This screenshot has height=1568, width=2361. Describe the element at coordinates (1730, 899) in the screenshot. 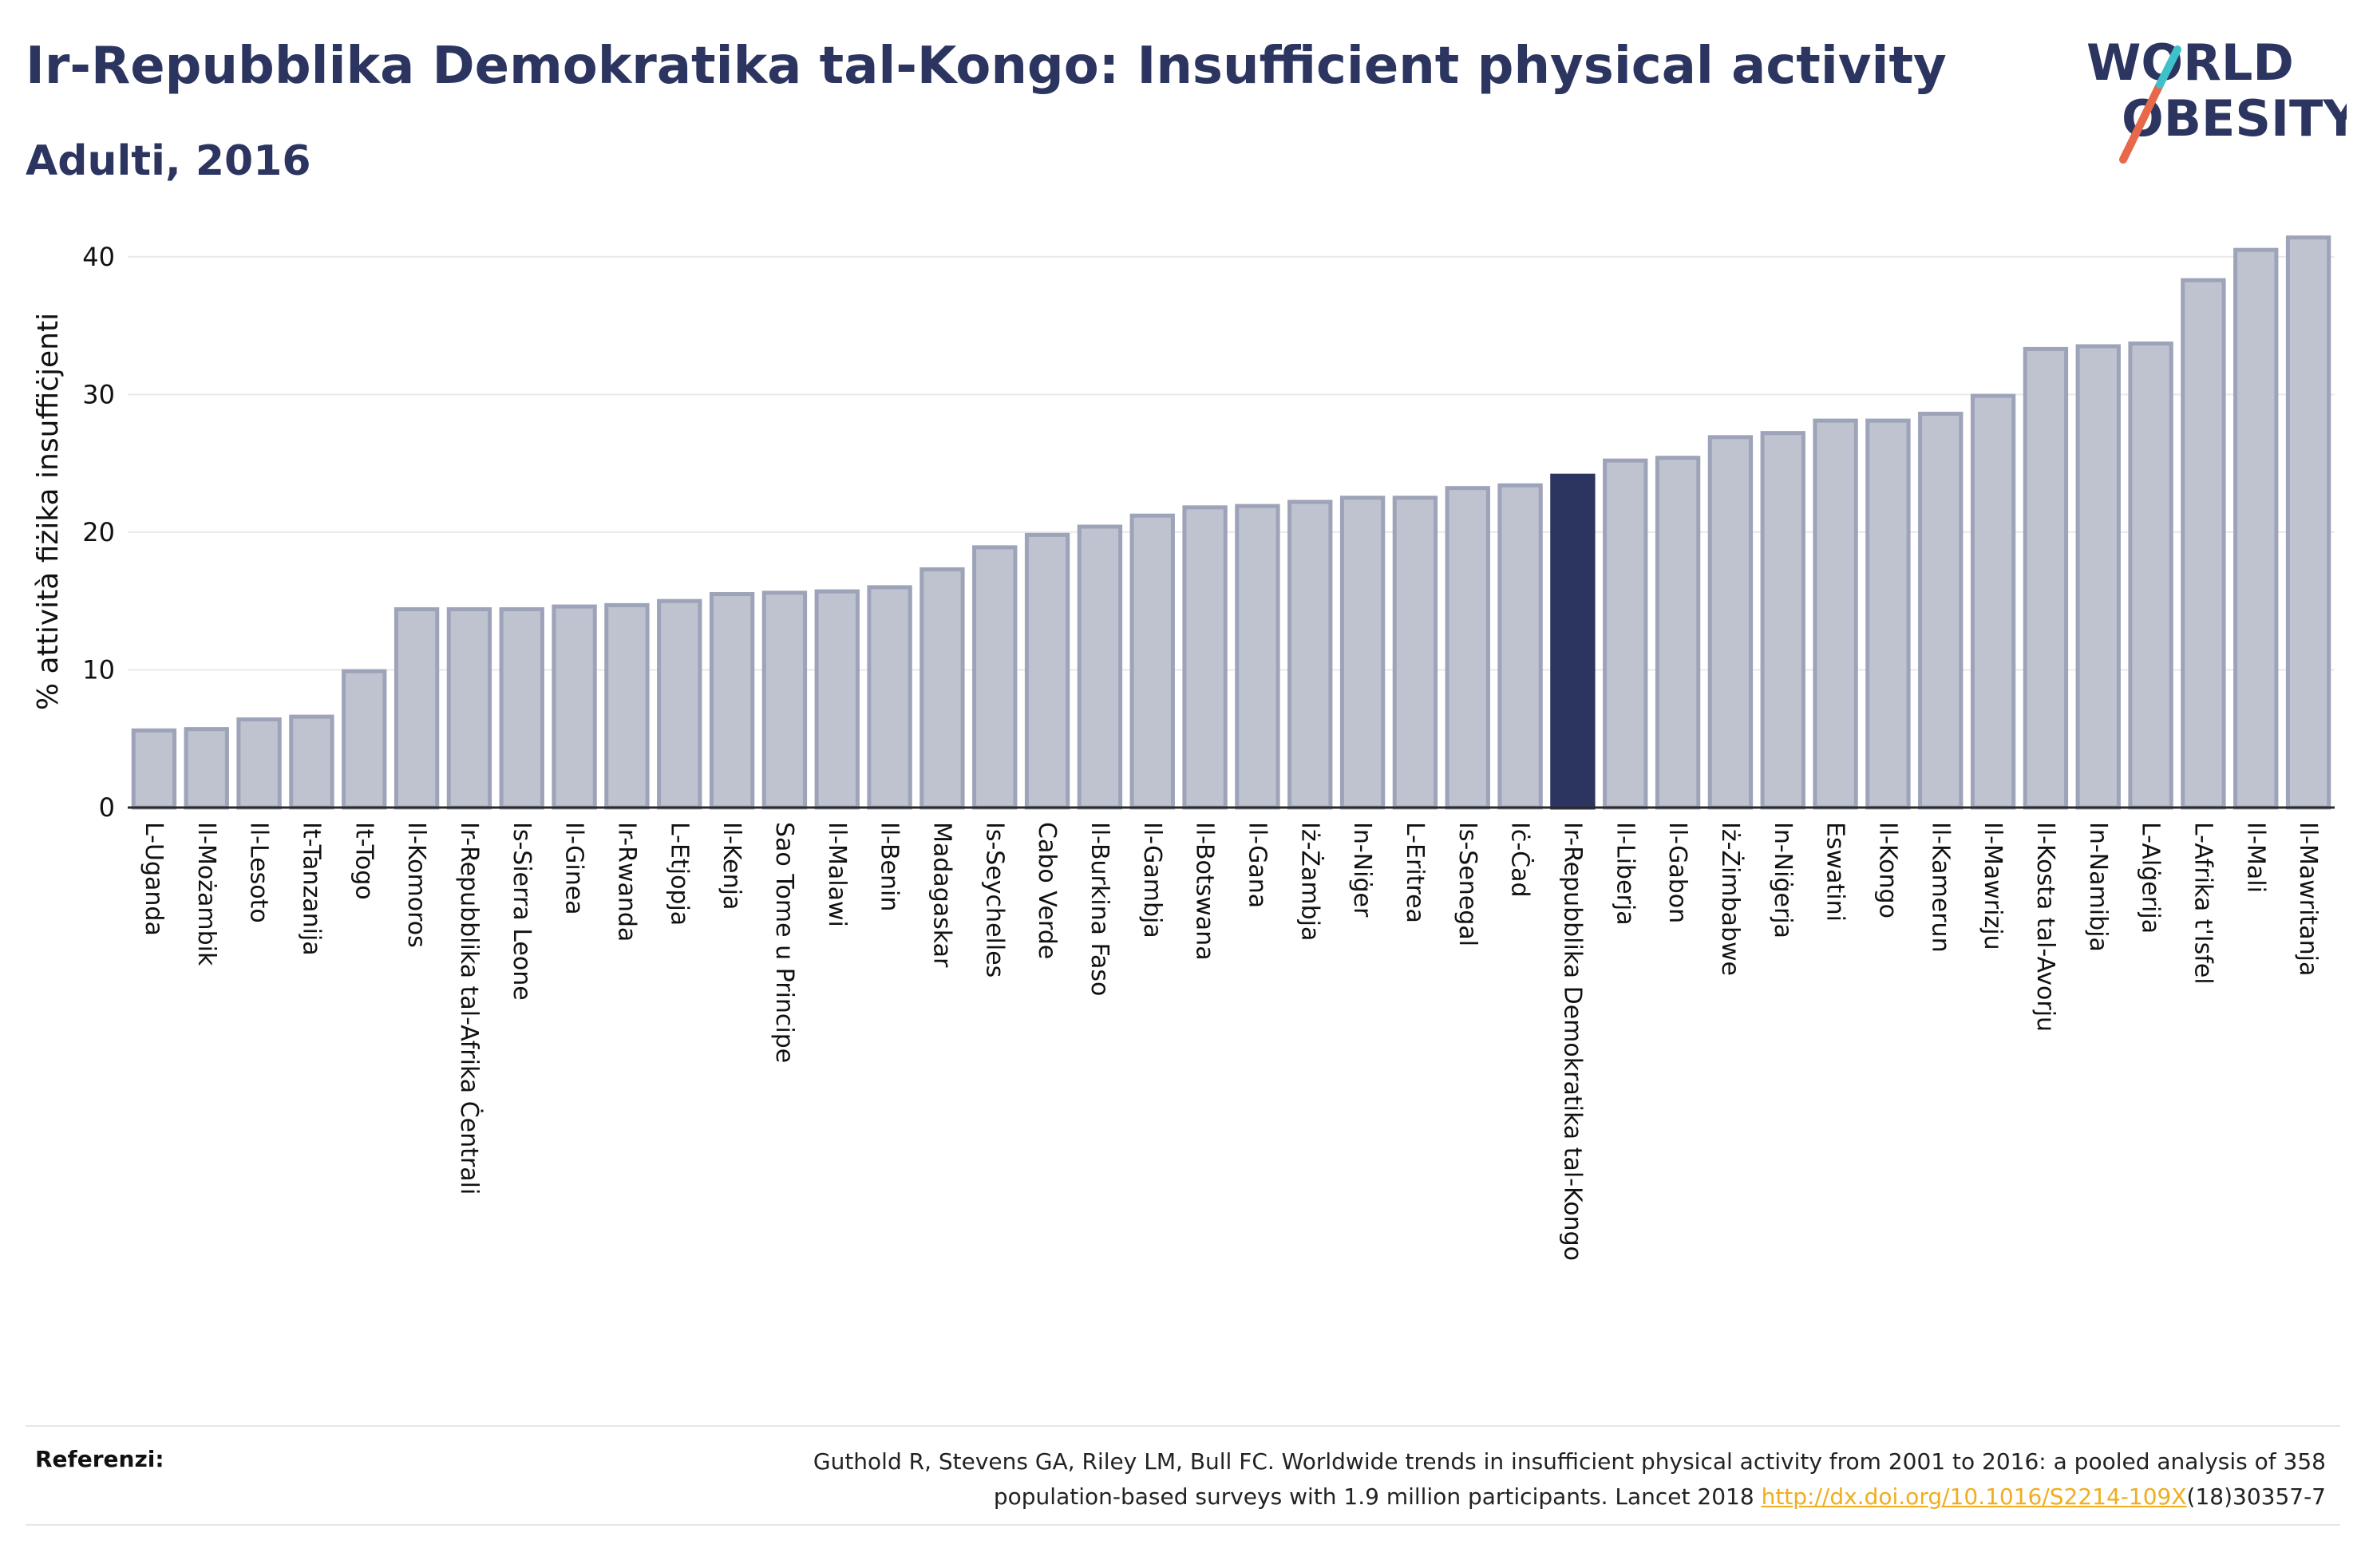

I see `x-tick-label: Iż-Żimbabwe` at that location.